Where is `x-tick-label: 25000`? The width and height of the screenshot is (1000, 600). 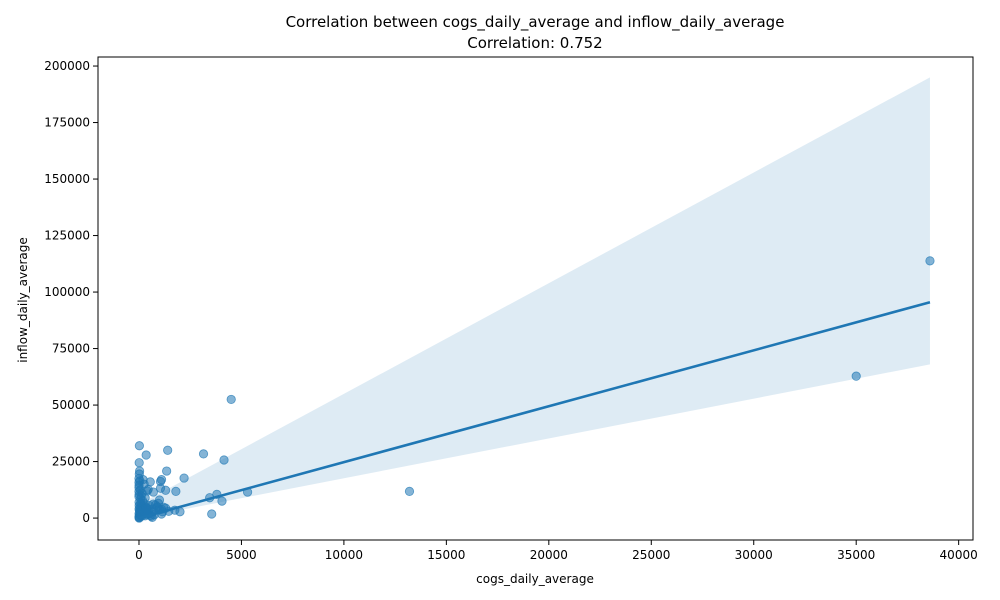
x-tick-label: 25000 is located at coordinates (651, 555).